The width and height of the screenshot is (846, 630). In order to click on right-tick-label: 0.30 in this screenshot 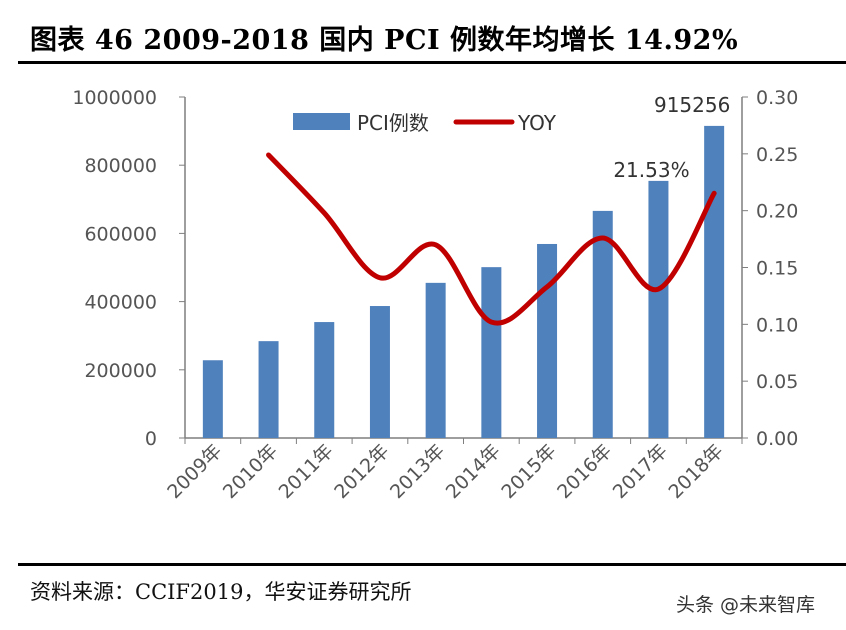, I will do `click(777, 98)`.